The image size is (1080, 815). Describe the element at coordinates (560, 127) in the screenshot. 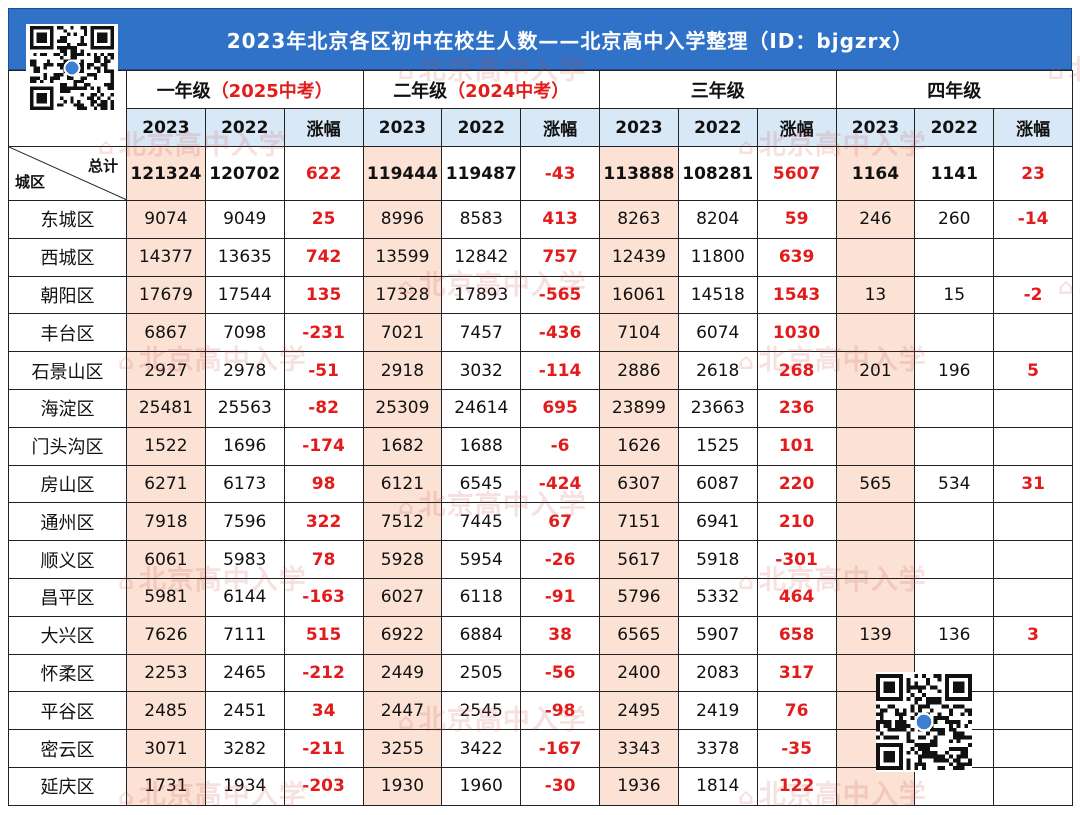

I see `year-header-grade-2-change: 涨幅` at that location.